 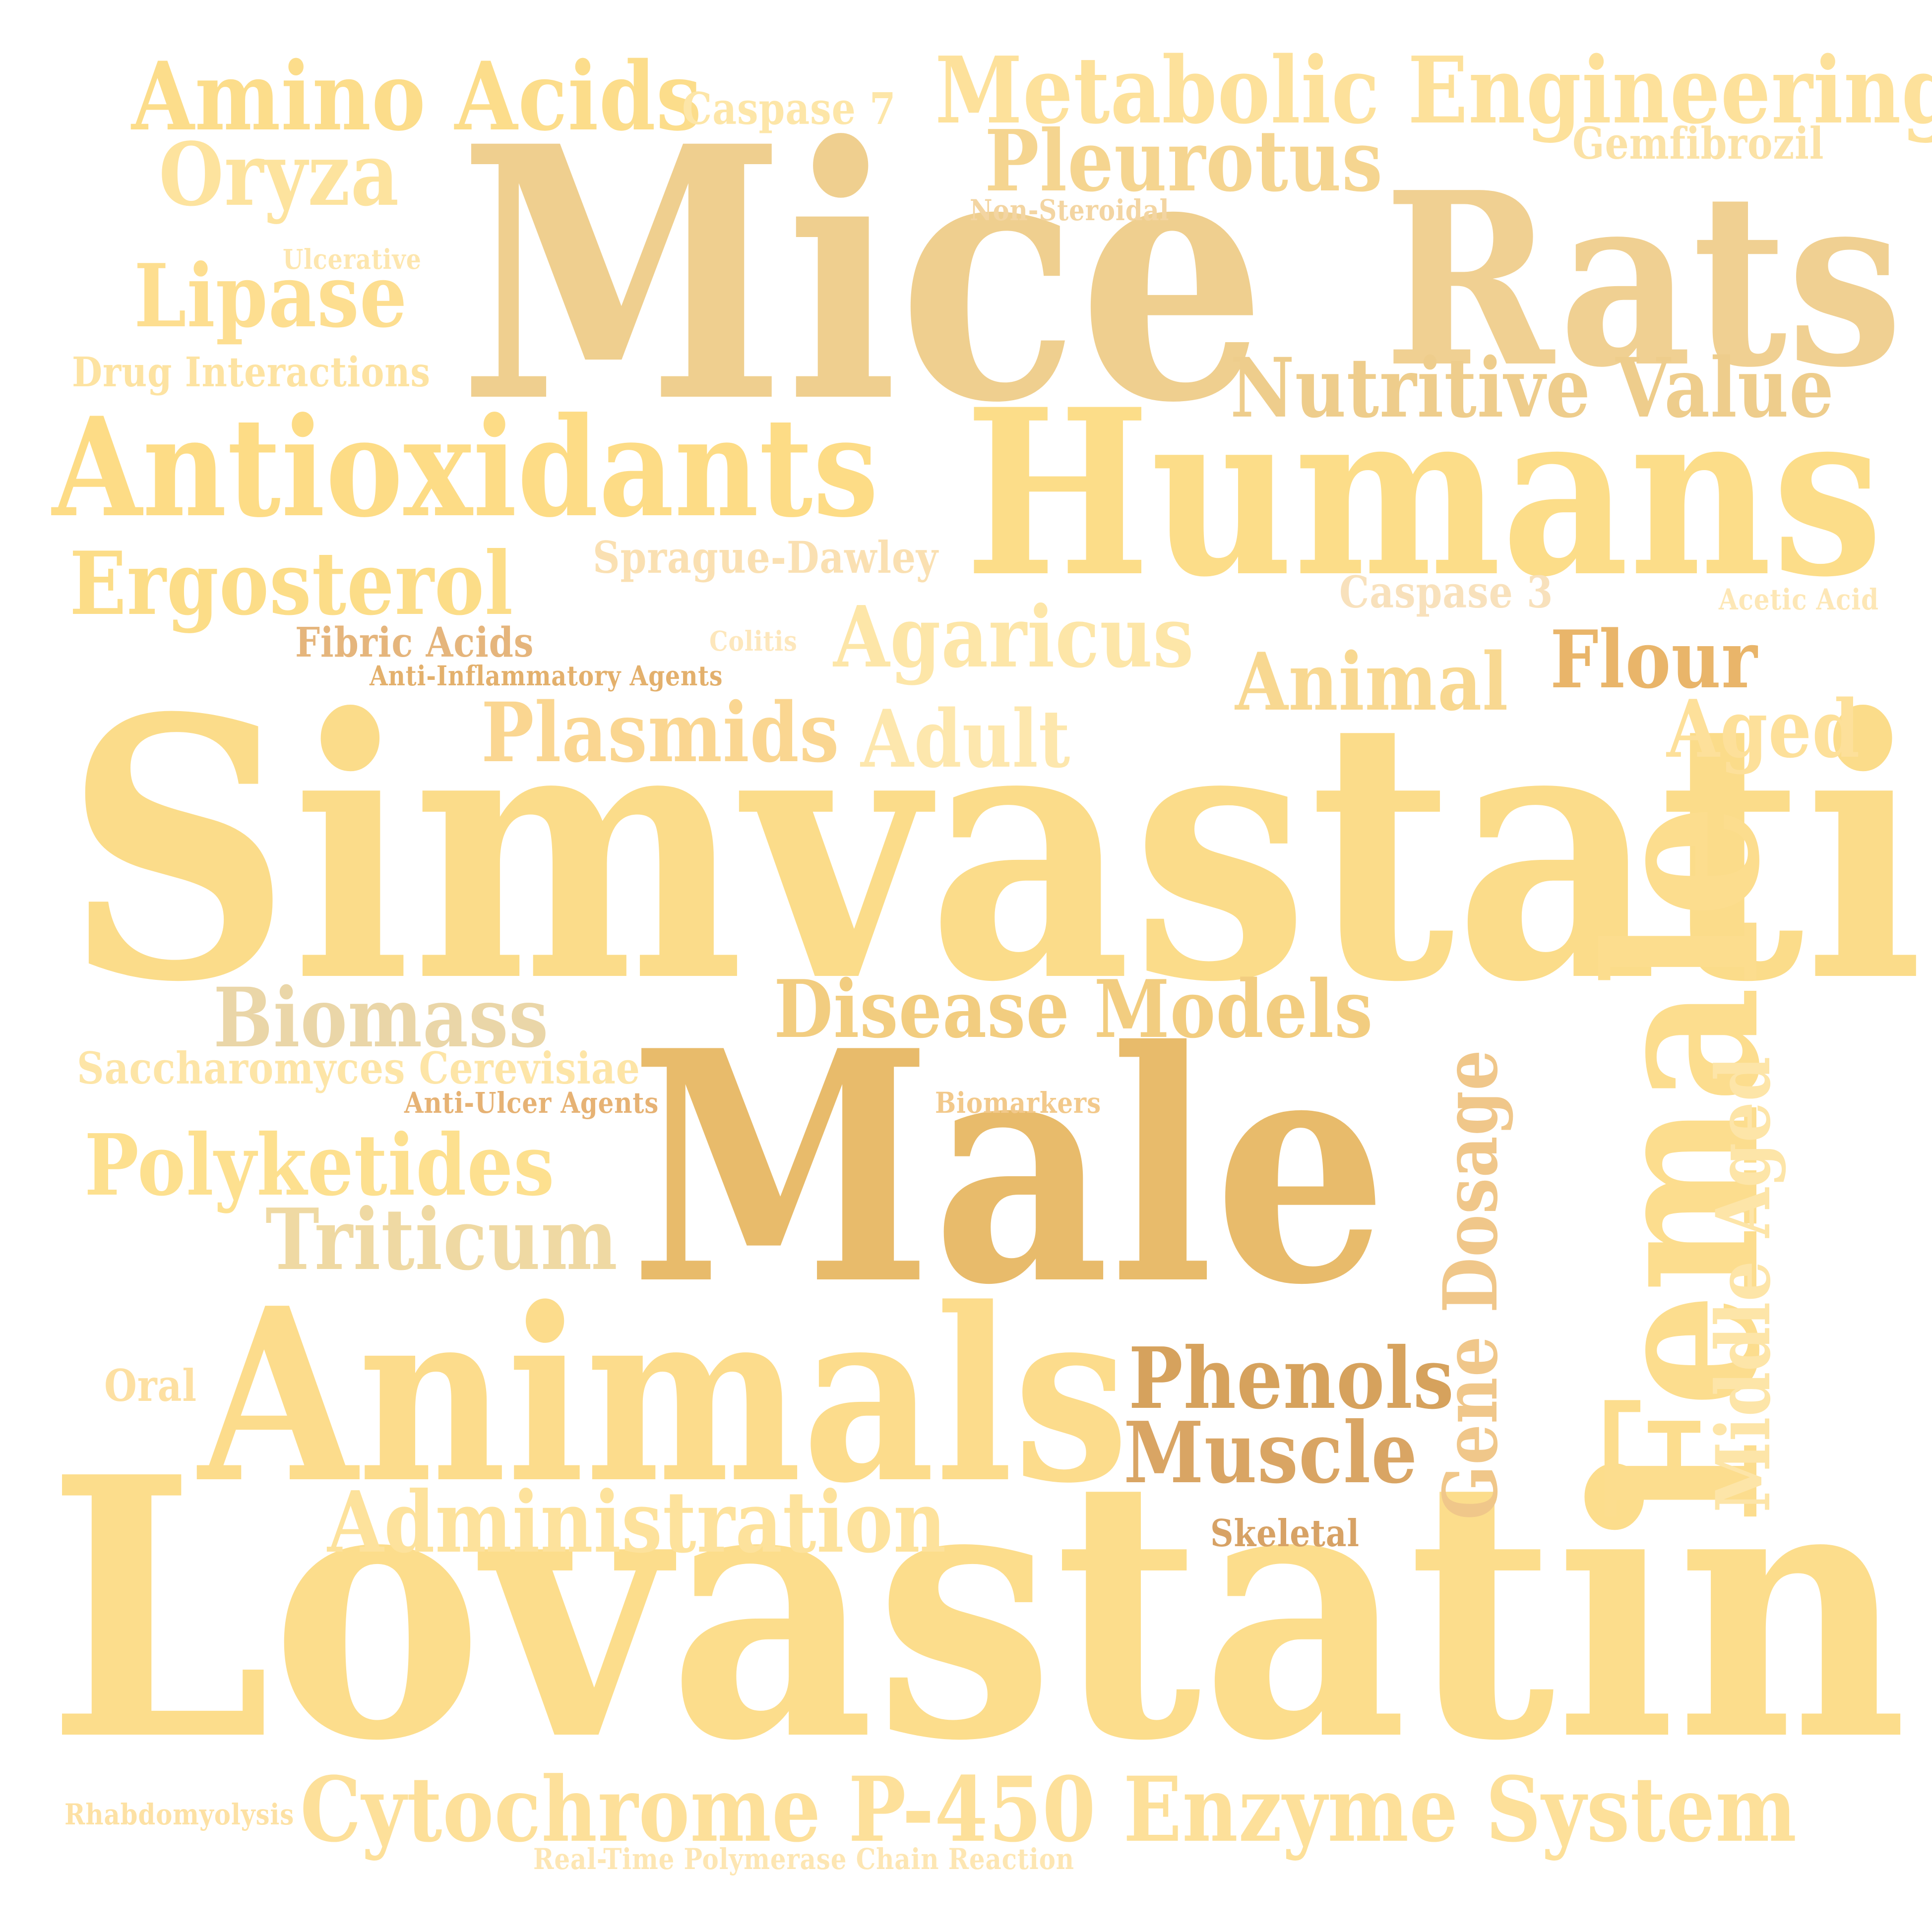 What do you see at coordinates (352, 259) in the screenshot?
I see `word-ulcerative: Ulcerative` at bounding box center [352, 259].